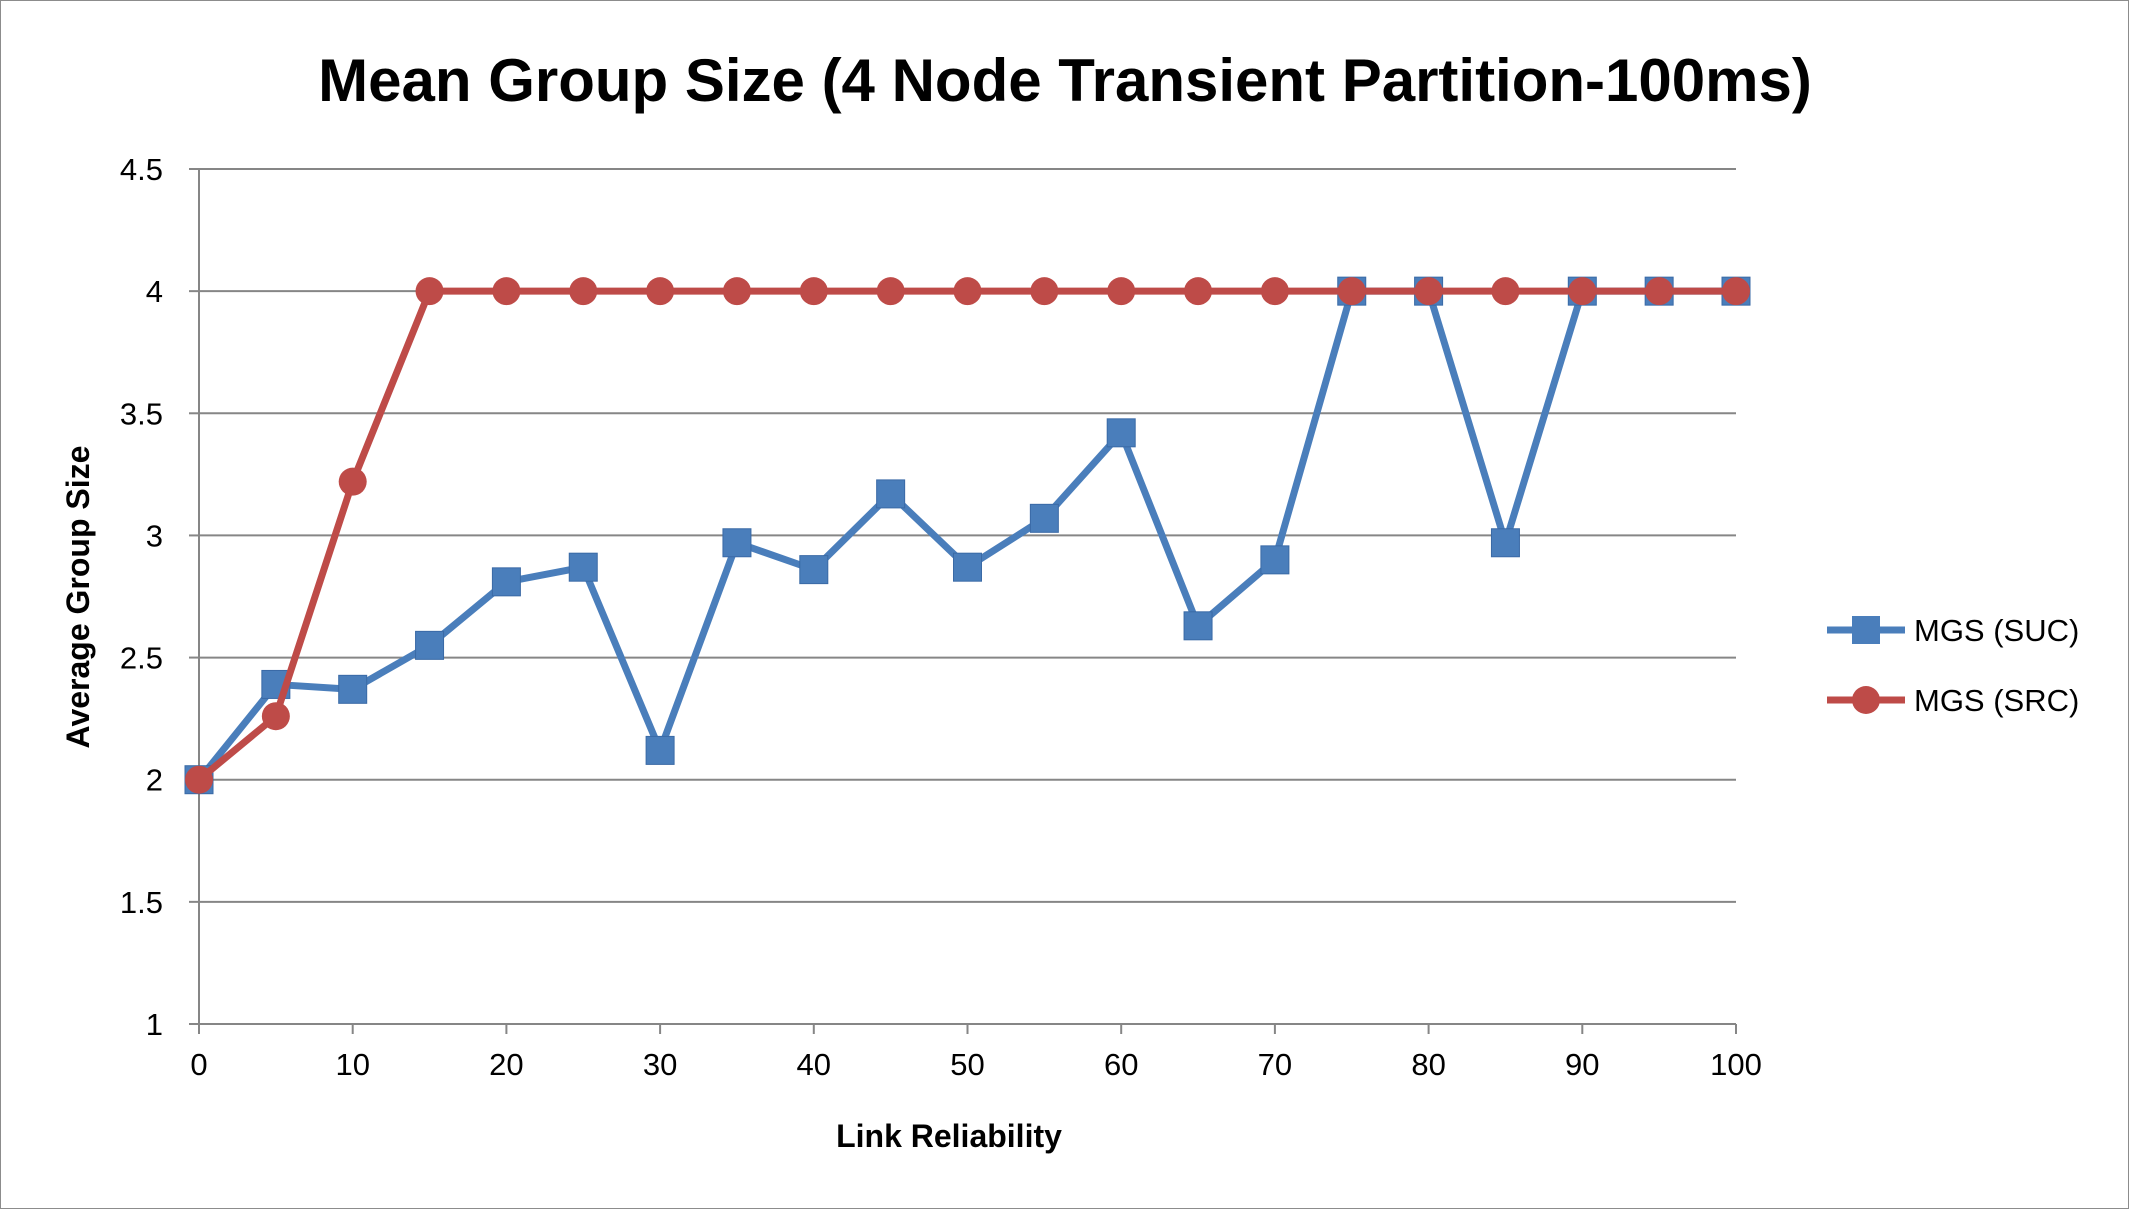 This screenshot has width=2129, height=1210. Describe the element at coordinates (1866, 630) in the screenshot. I see `legend-marker-square` at that location.